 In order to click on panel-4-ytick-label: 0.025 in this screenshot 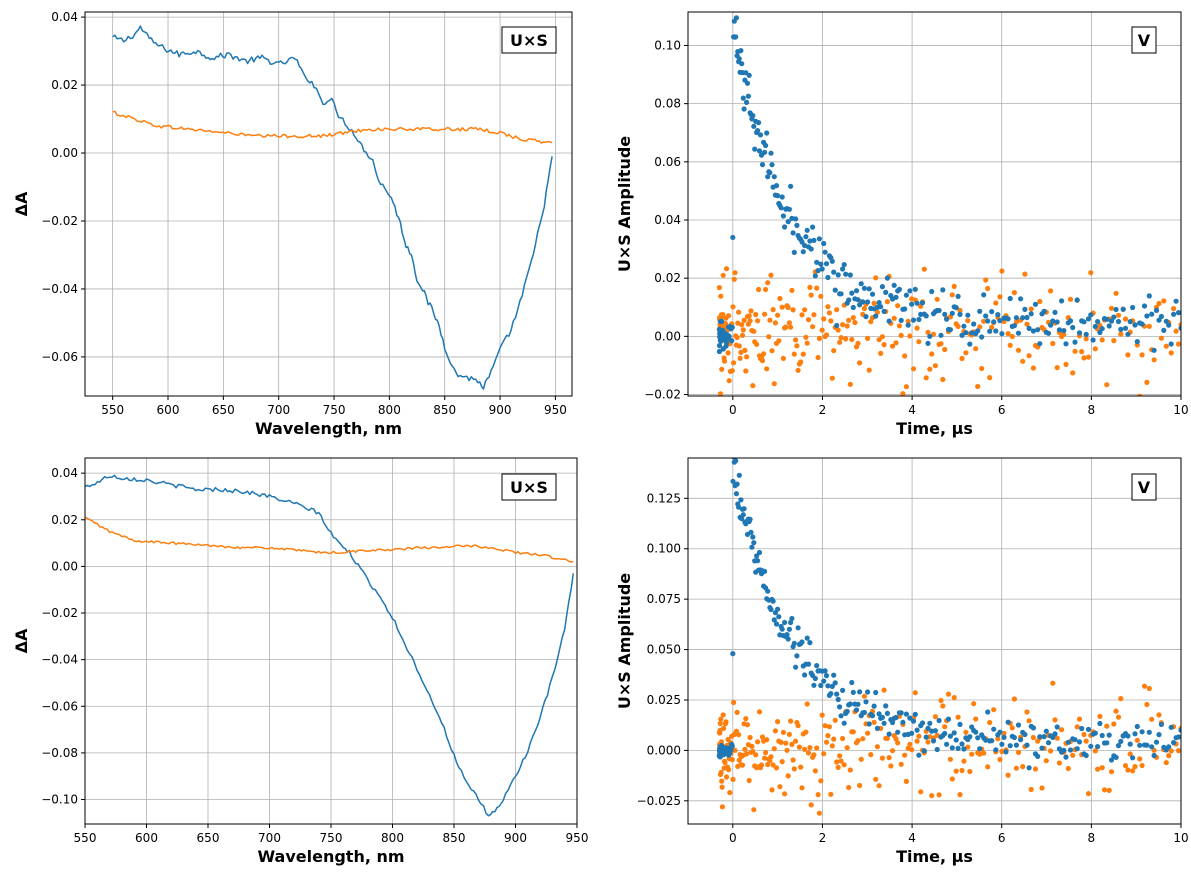, I will do `click(664, 700)`.